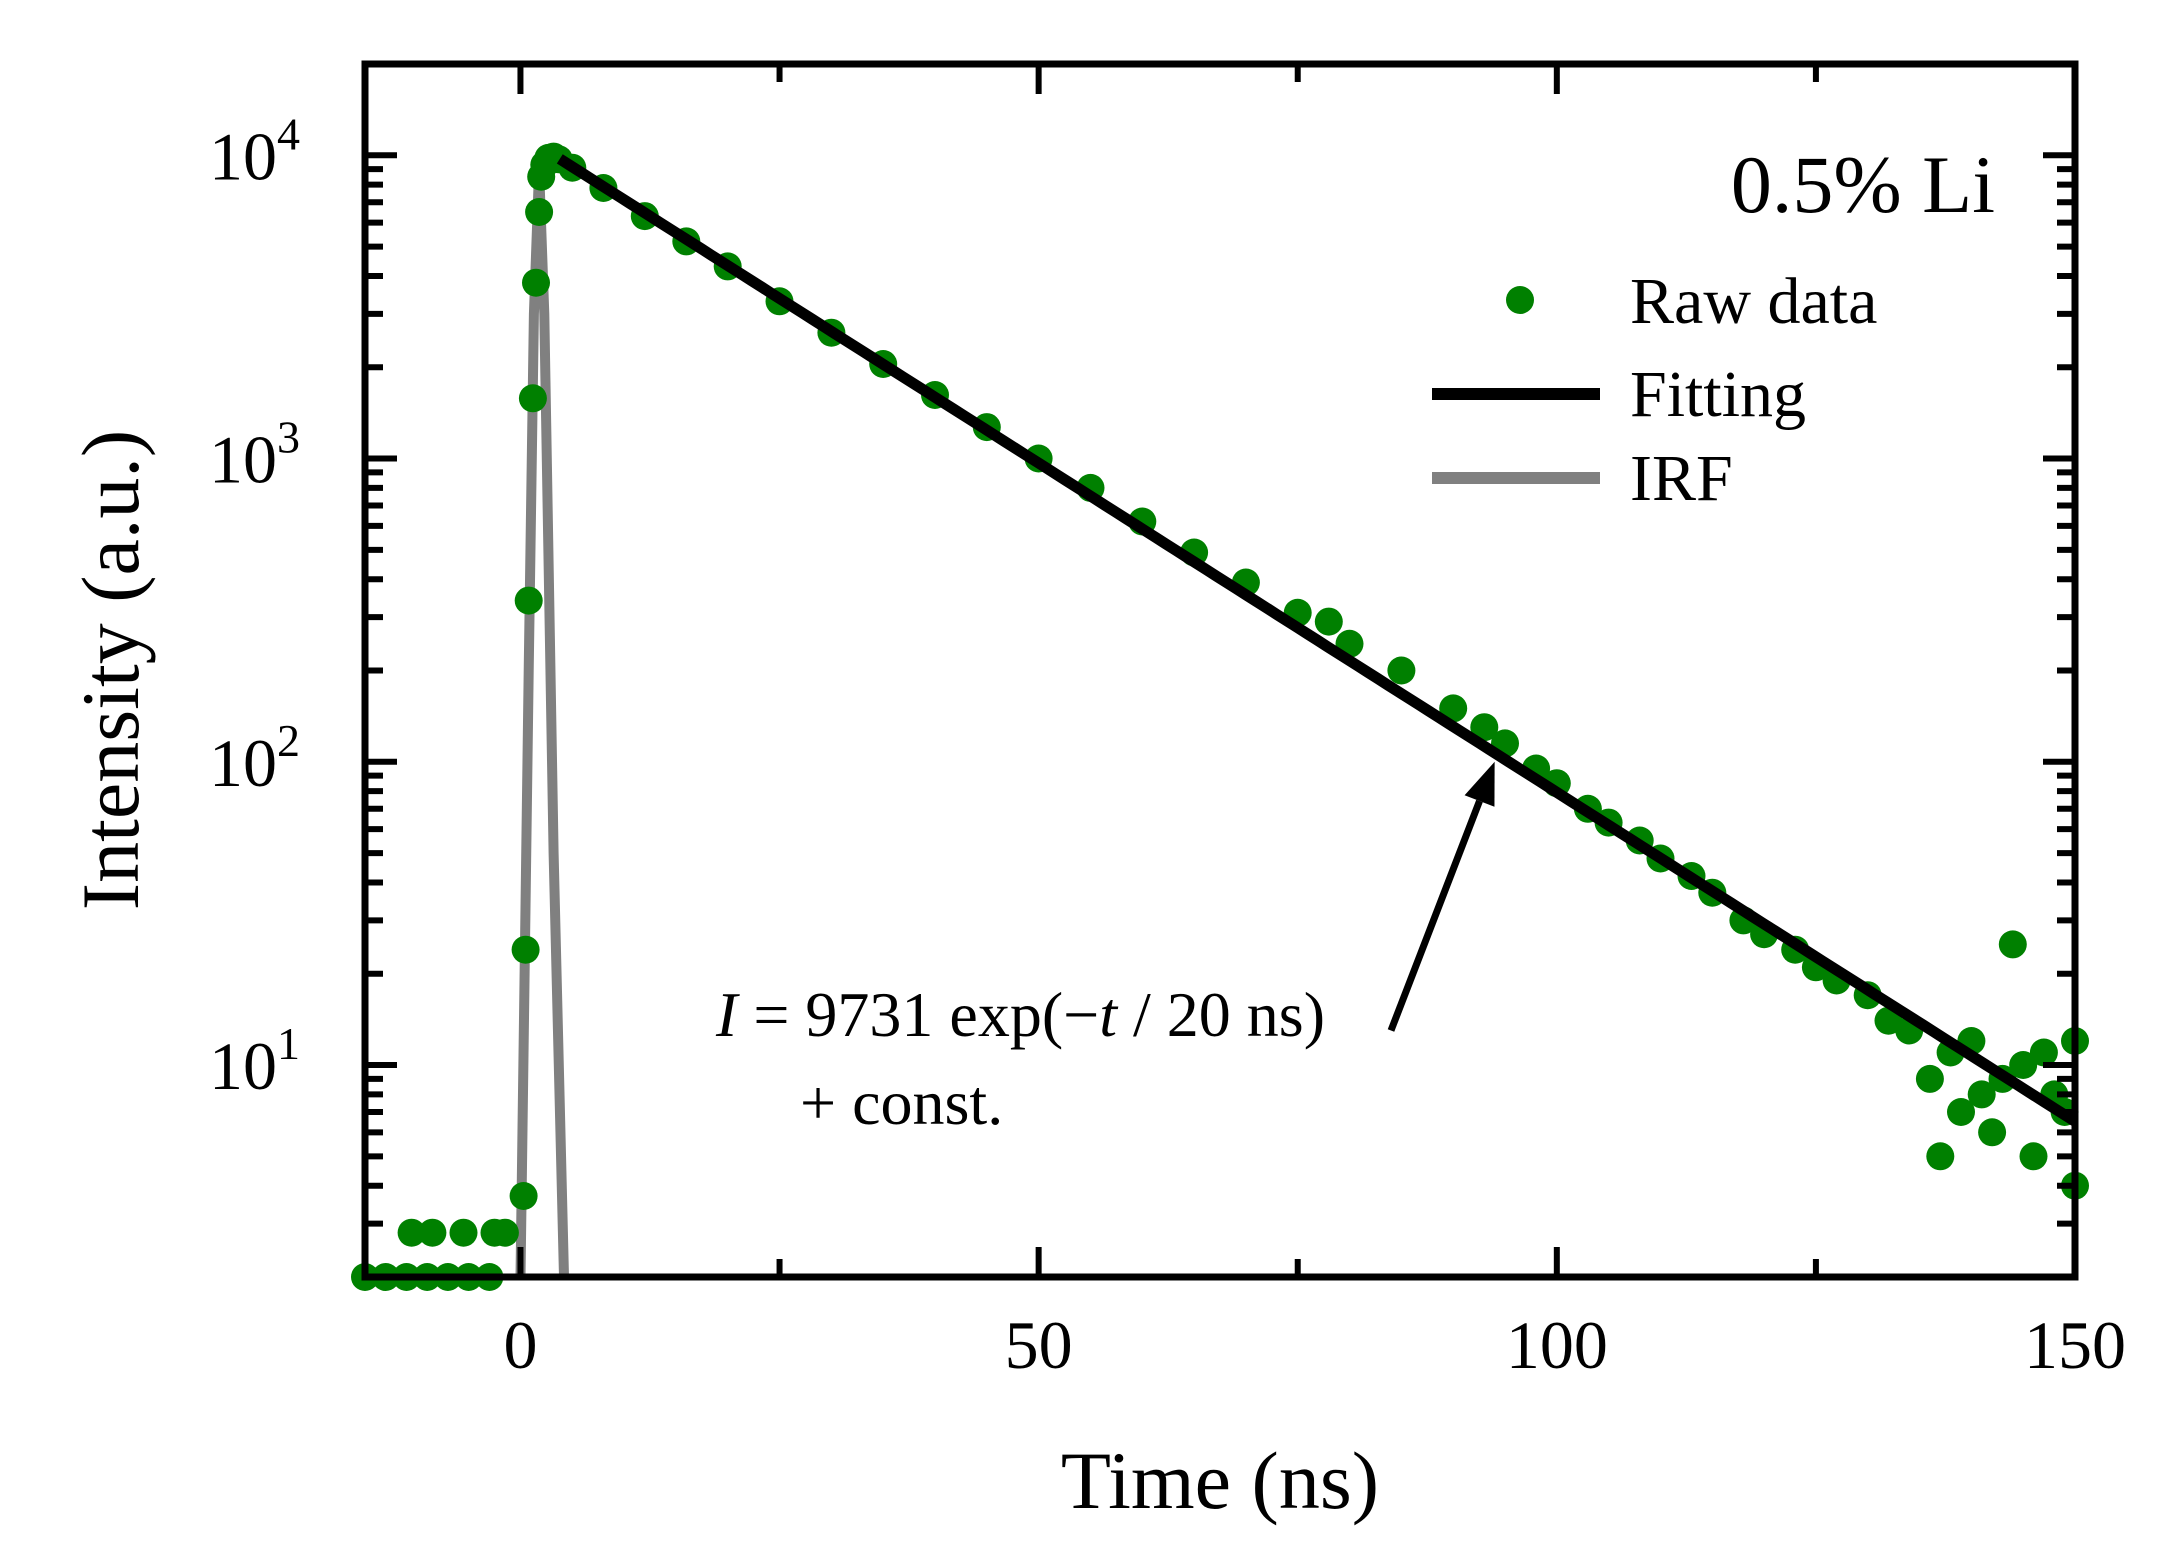 Image resolution: width=2173 pixels, height=1555 pixels. What do you see at coordinates (2075, 1345) in the screenshot?
I see `x-tick-label: 150` at bounding box center [2075, 1345].